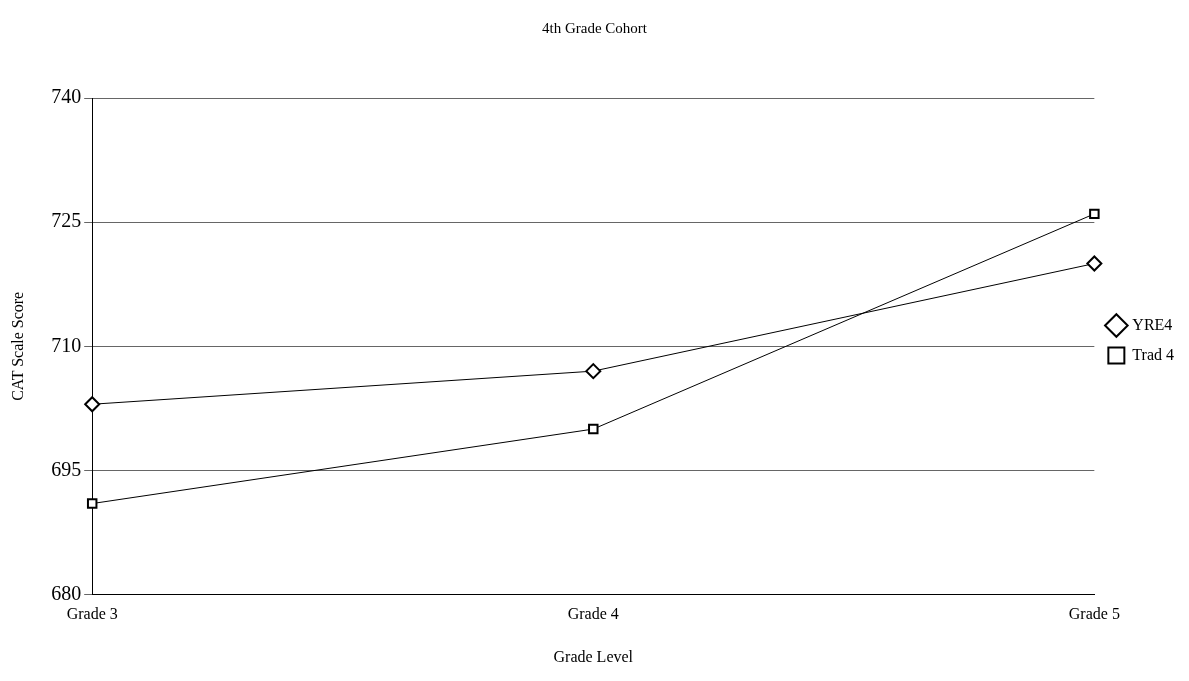 The image size is (1189, 681). Describe the element at coordinates (17, 346) in the screenshot. I see `y-axis-title: CAT Scale Score` at that location.